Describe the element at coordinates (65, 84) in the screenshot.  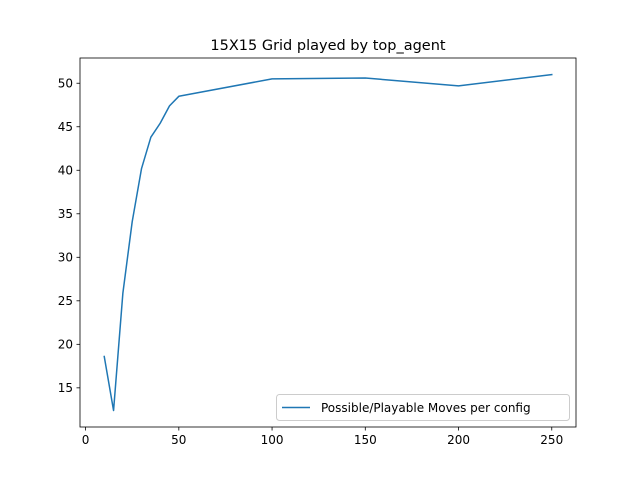
I see `y-tick-label: 50` at that location.